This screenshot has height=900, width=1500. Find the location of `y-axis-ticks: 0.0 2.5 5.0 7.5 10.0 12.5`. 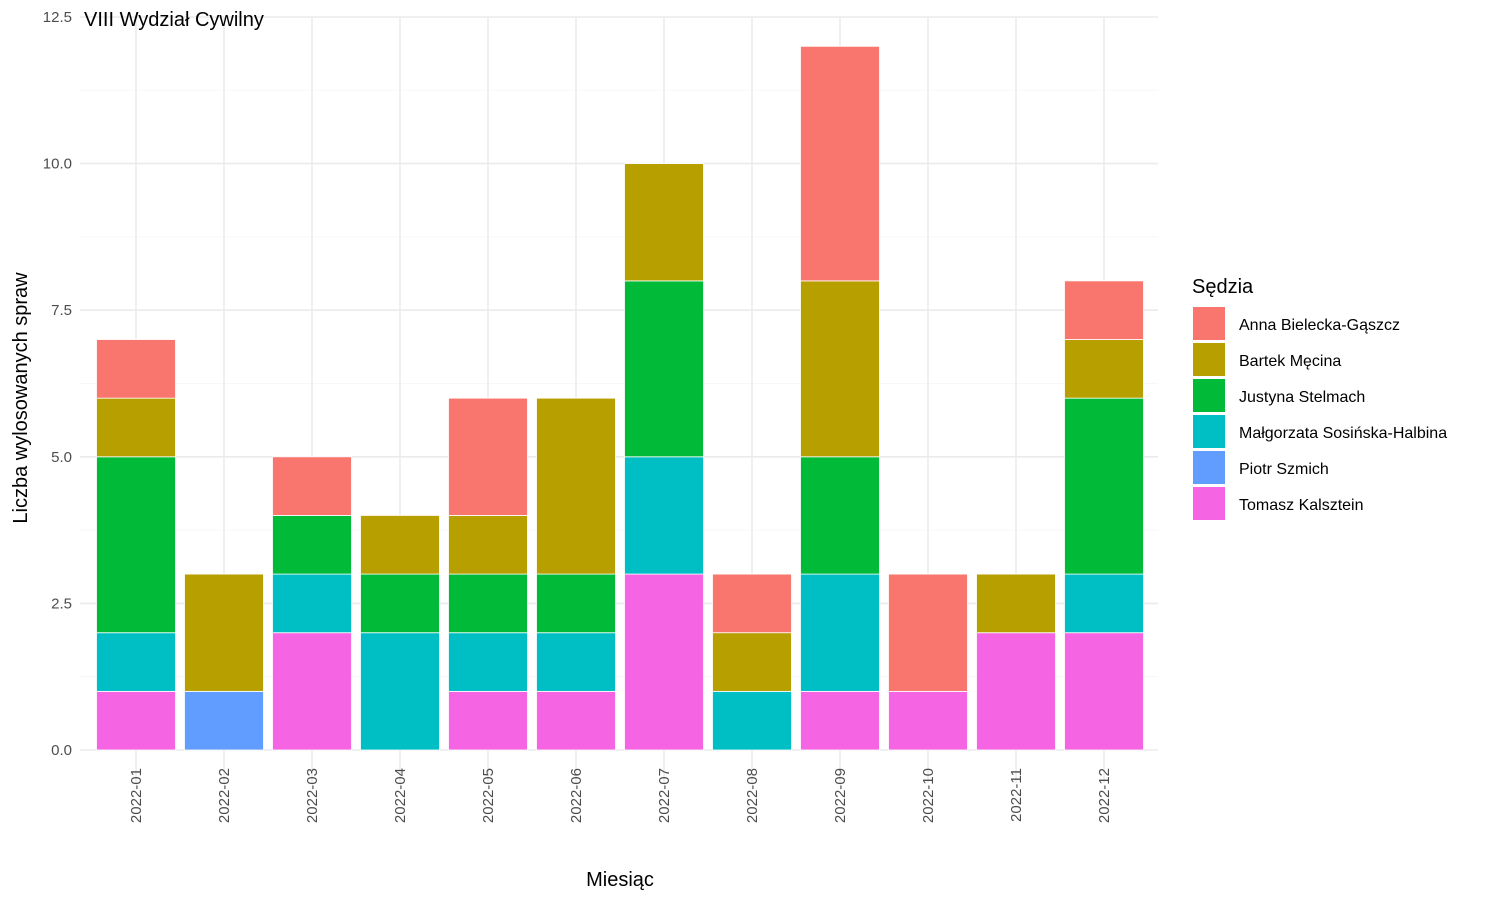

y-axis-ticks: 0.0 2.5 5.0 7.5 10.0 12.5 is located at coordinates (57, 384).